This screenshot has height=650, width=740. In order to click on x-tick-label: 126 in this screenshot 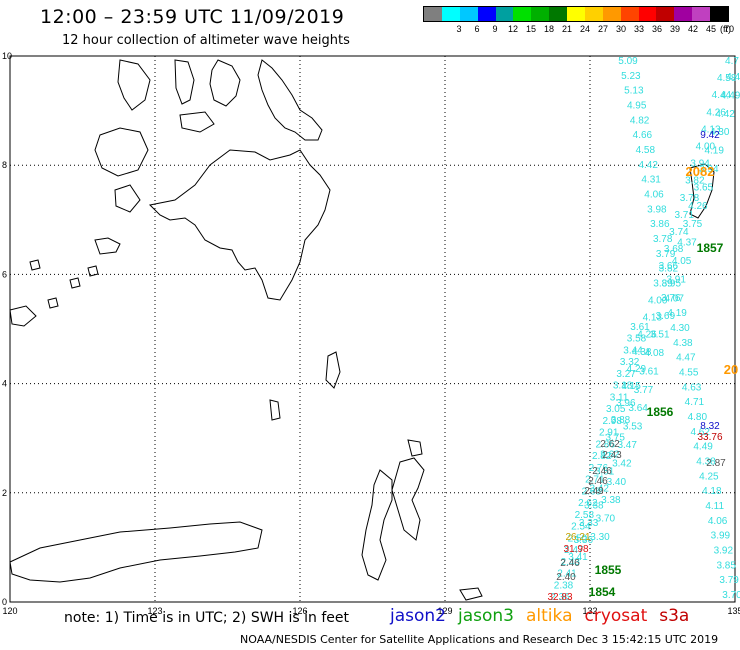, I will do `click(299, 611)`.